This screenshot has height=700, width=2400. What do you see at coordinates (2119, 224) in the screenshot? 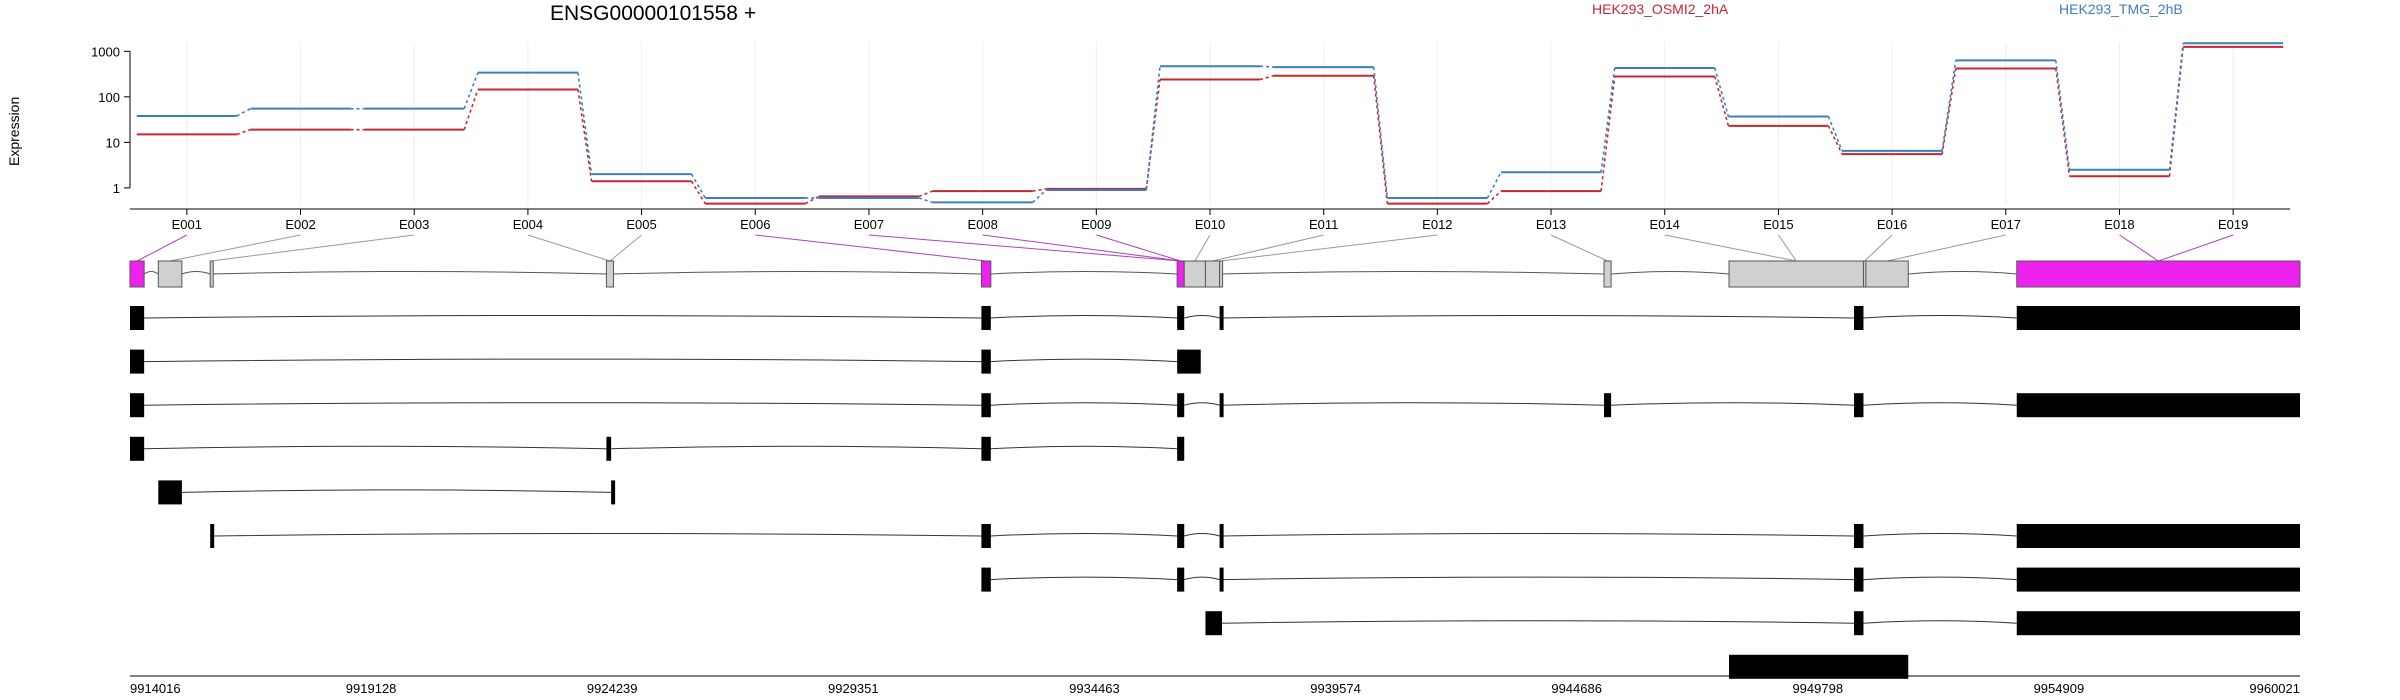
I see `x-tick-label: E018` at bounding box center [2119, 224].